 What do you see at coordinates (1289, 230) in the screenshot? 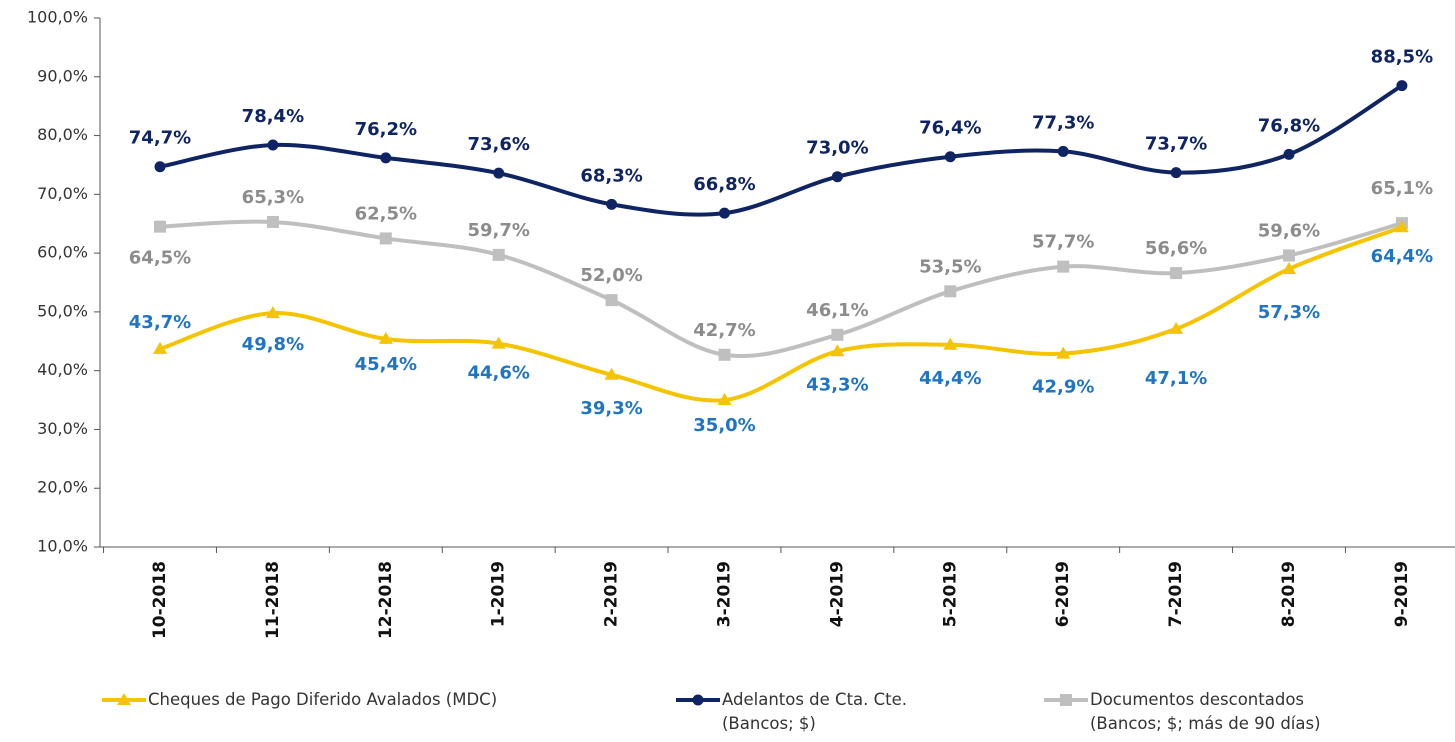
I see `data-label: 59,6%` at bounding box center [1289, 230].